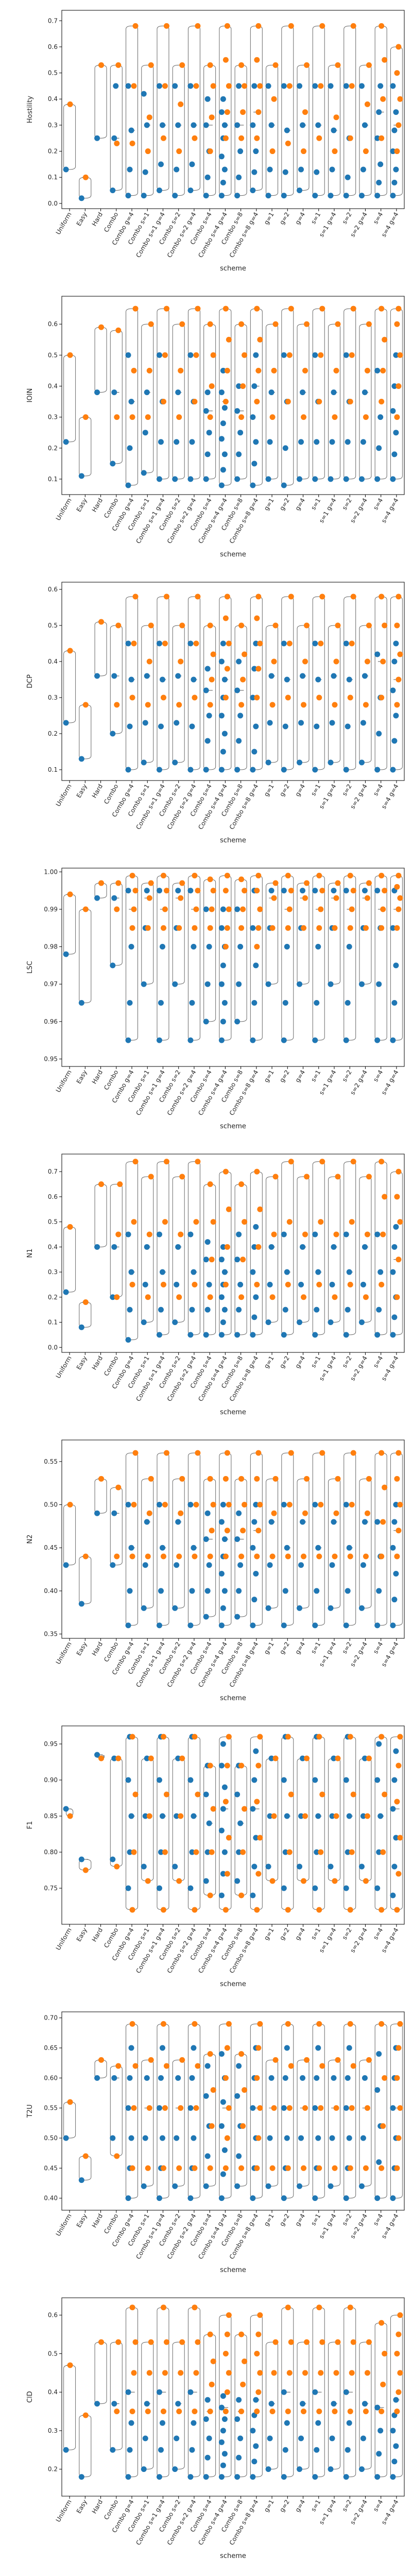 The image size is (412, 2576). Describe the element at coordinates (110, 2224) in the screenshot. I see `x-tick-label: Combo` at that location.